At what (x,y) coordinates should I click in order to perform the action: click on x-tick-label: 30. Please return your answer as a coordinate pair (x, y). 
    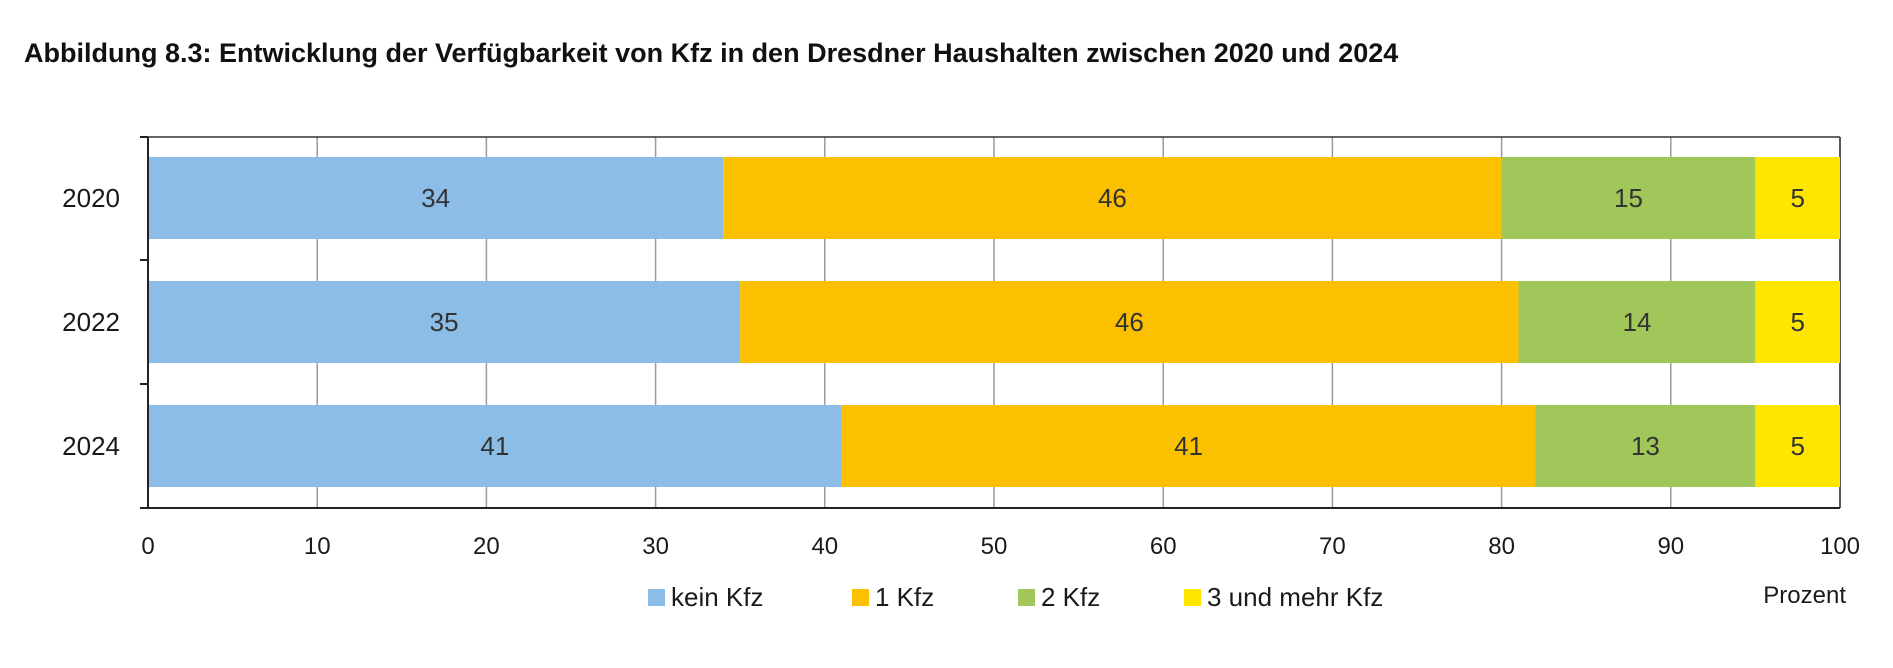
    Looking at the image, I should click on (655, 546).